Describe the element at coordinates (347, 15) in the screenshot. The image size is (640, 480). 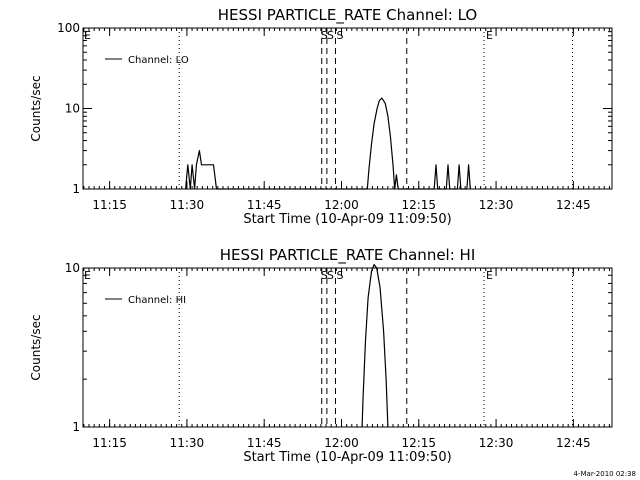
I see `chart-title: HESSI PARTICLE_RATE Channel: LO` at that location.